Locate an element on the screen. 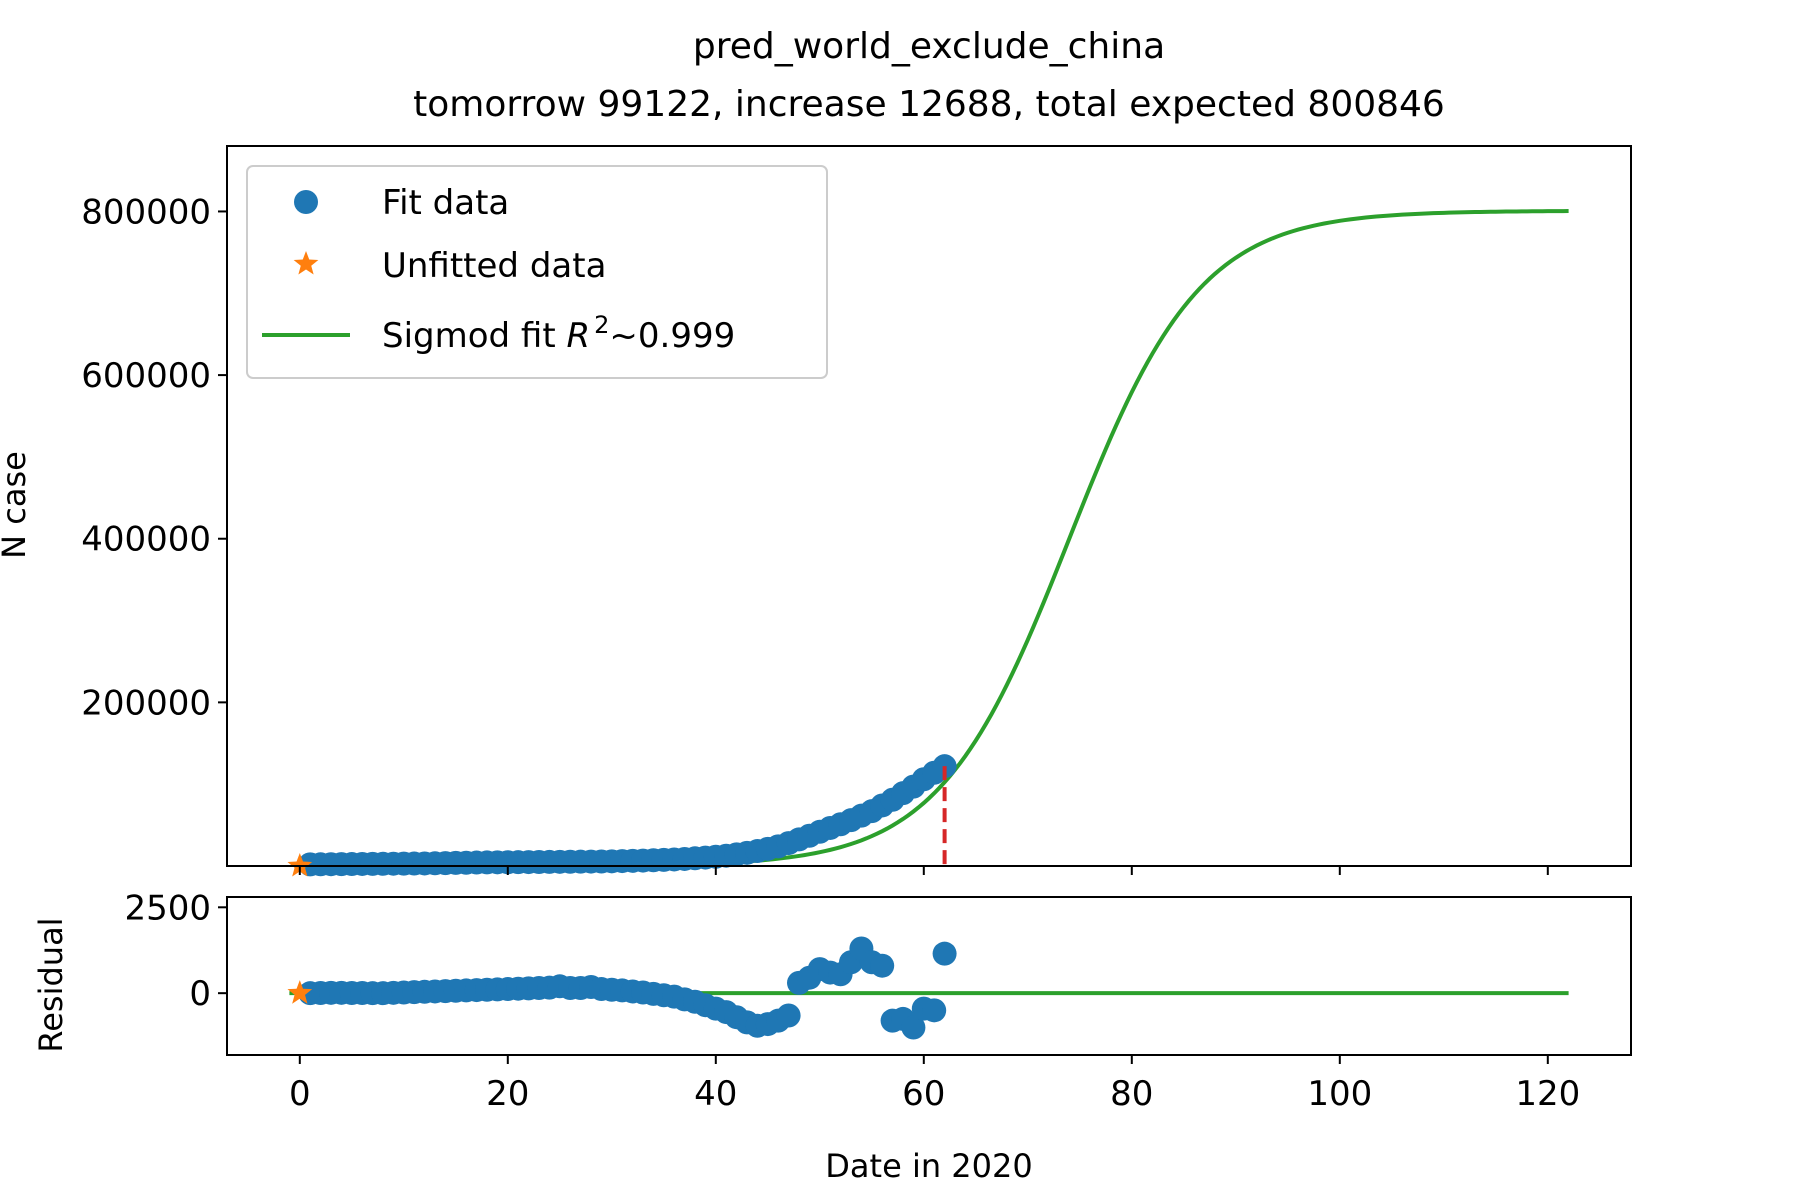 The height and width of the screenshot is (1204, 1800). main-y-tick-label: 200000 is located at coordinates (146, 703).